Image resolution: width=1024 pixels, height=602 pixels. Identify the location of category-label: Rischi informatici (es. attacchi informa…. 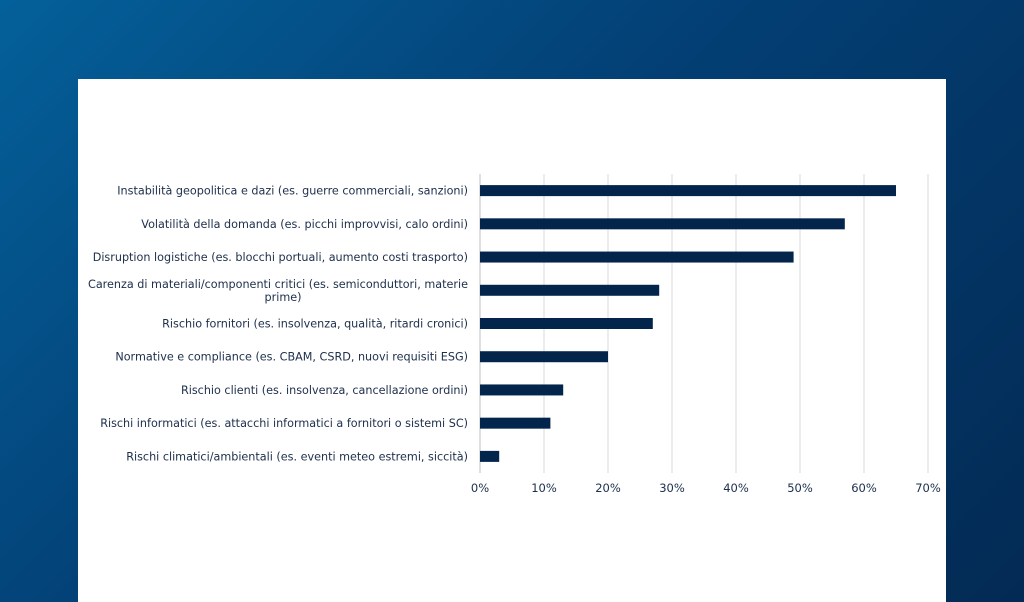
(284, 423).